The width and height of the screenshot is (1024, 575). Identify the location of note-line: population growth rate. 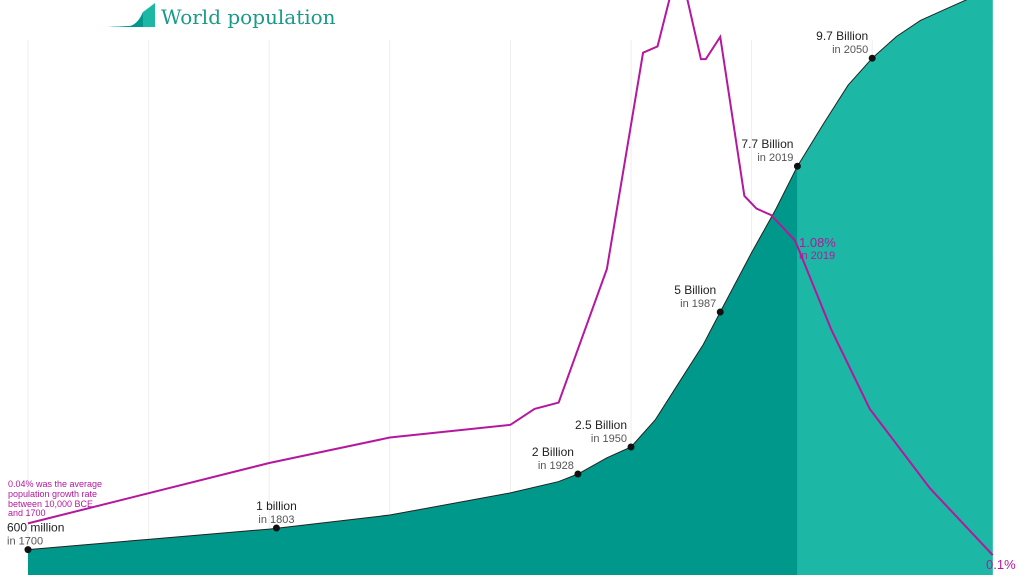
(52, 494).